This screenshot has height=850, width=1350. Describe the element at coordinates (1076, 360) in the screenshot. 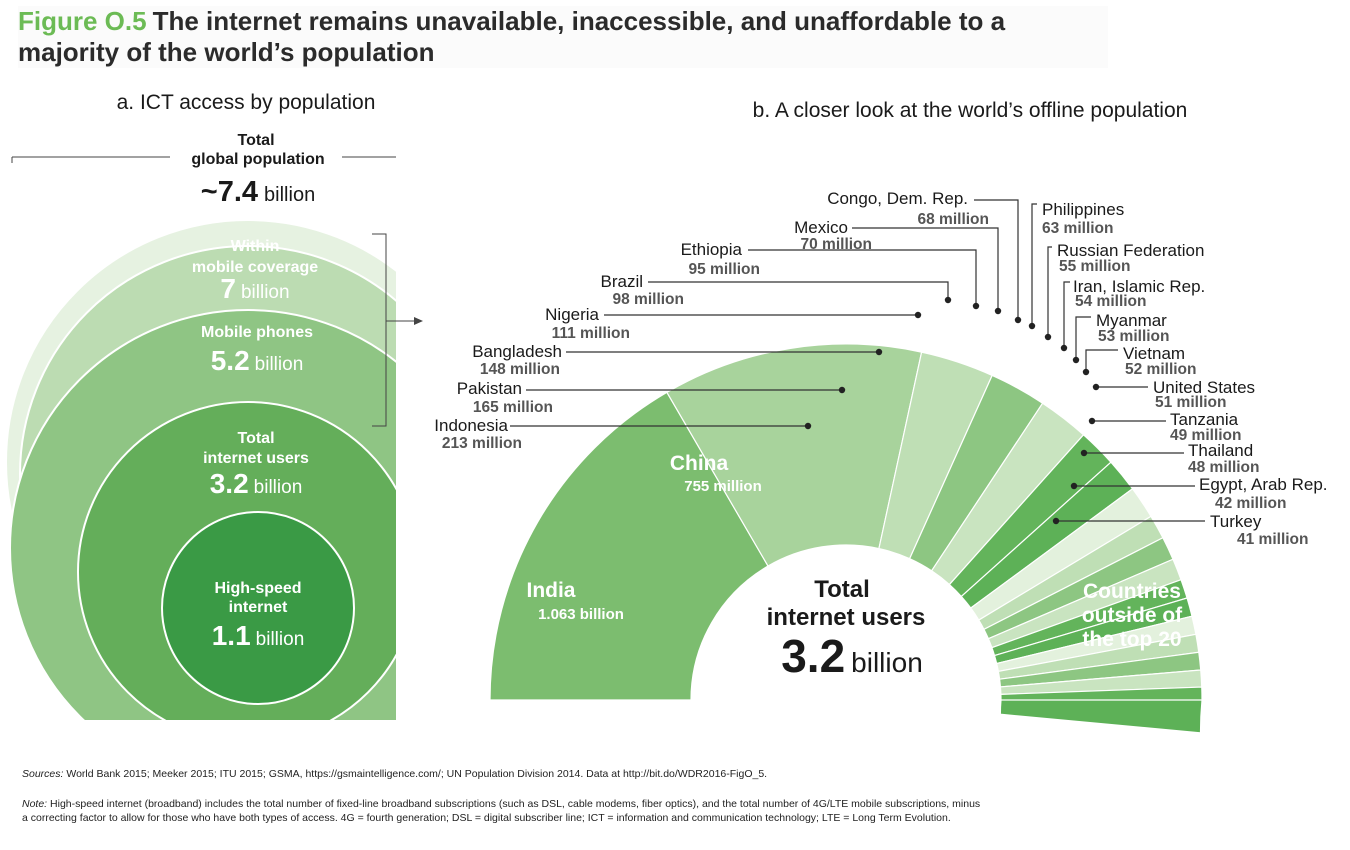

I see `leader-dot-myanmar` at that location.